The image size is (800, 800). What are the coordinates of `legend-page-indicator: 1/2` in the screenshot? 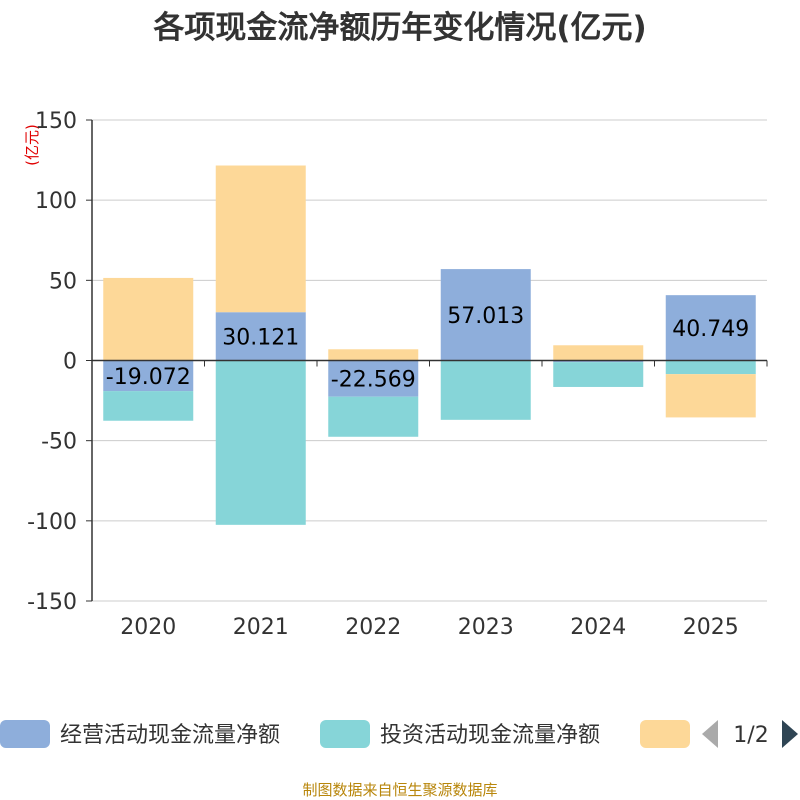 It's located at (750, 735).